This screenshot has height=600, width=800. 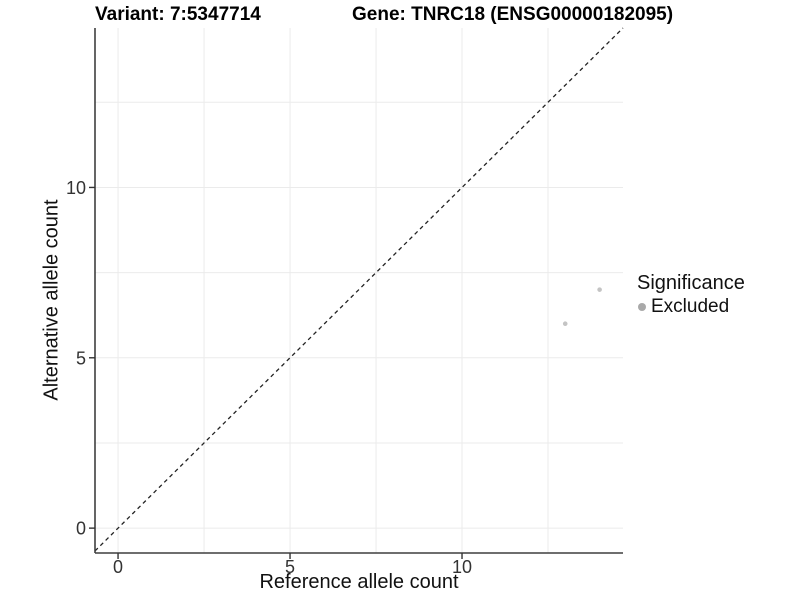 I want to click on x-axis-title: Reference allele count, so click(x=359, y=582).